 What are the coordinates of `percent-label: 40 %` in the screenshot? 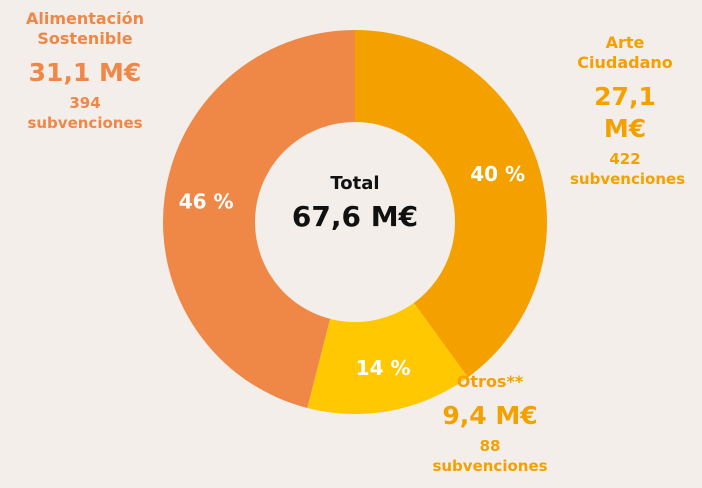 It's located at (497, 174).